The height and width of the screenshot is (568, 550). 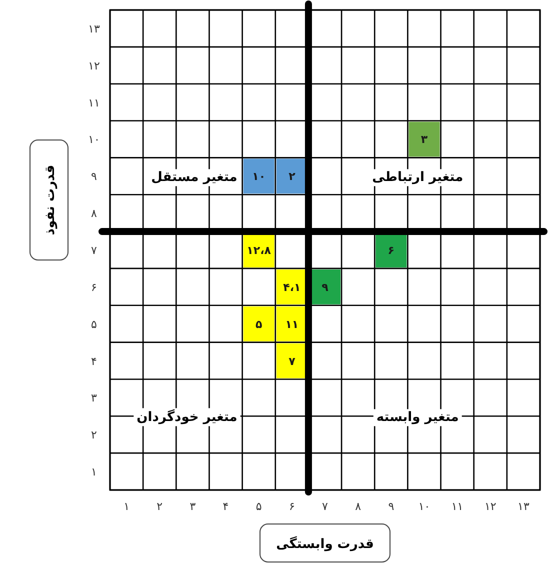 I want to click on y-tick-label: ۵, so click(x=94, y=324).